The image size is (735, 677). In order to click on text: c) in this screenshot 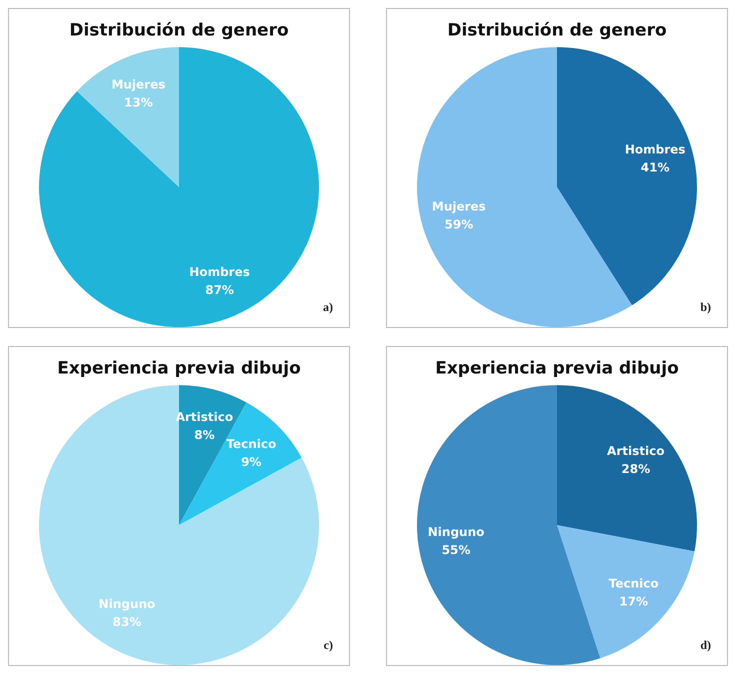, I will do `click(329, 645)`.